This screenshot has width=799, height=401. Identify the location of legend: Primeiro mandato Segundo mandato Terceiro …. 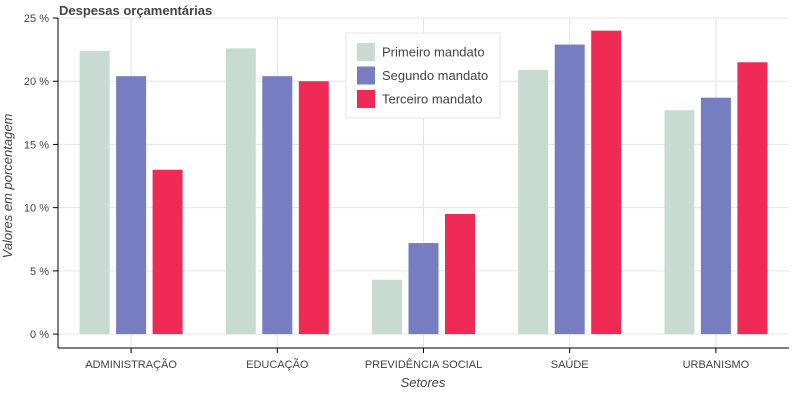
(423, 75).